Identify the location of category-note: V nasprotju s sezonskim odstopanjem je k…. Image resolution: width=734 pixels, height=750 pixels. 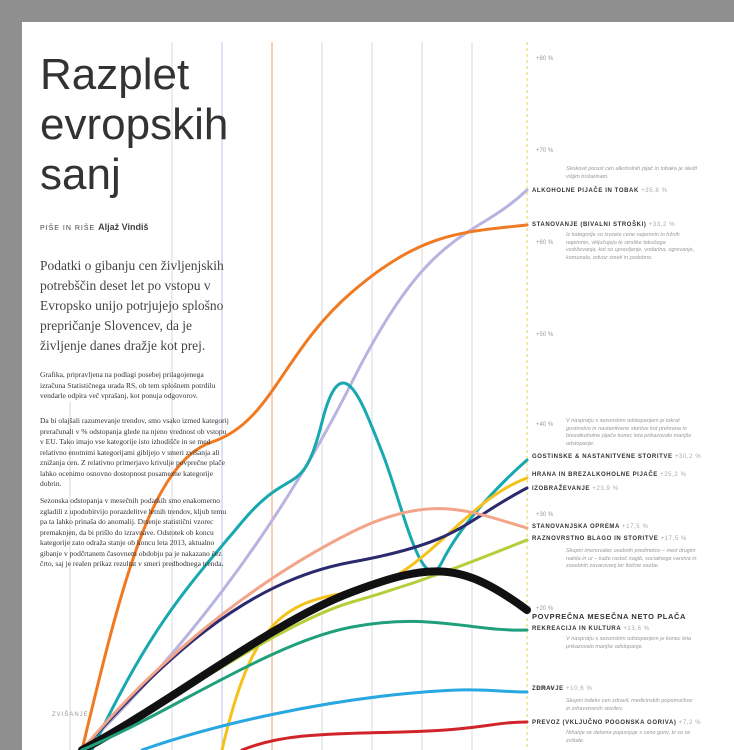
(629, 643).